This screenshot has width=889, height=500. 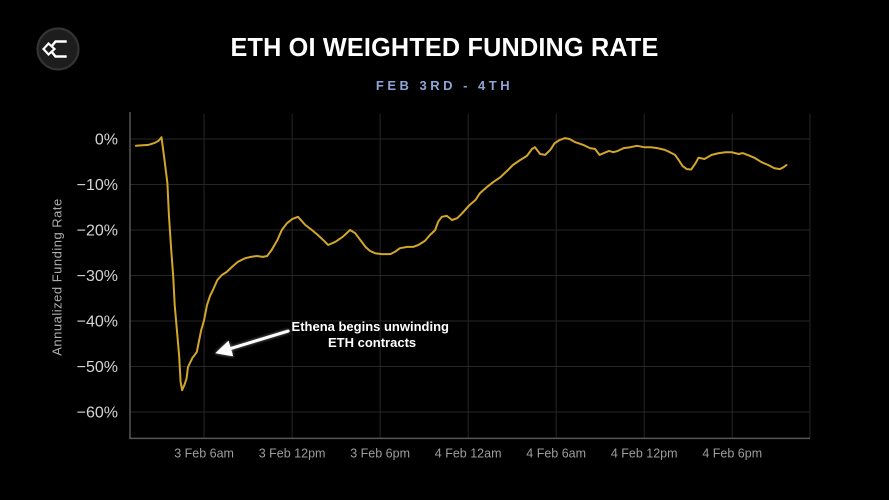 What do you see at coordinates (97, 367) in the screenshot?
I see `y-tick-label: −50%` at bounding box center [97, 367].